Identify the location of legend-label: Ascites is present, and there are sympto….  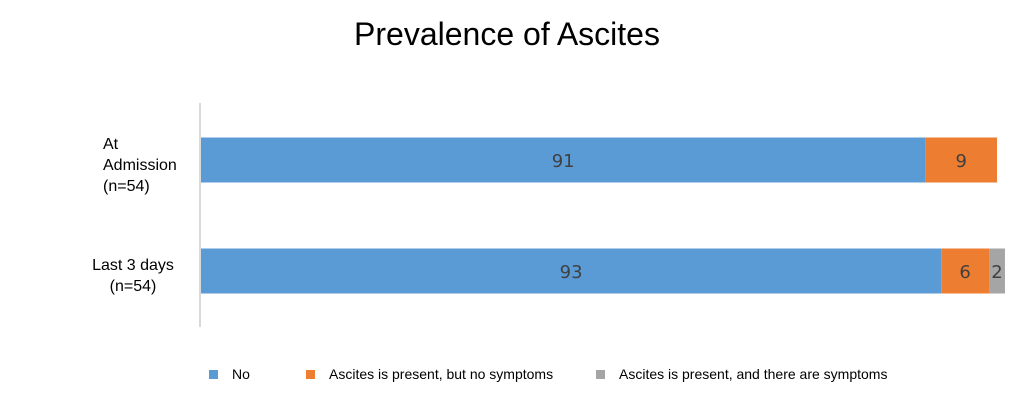
(753, 374).